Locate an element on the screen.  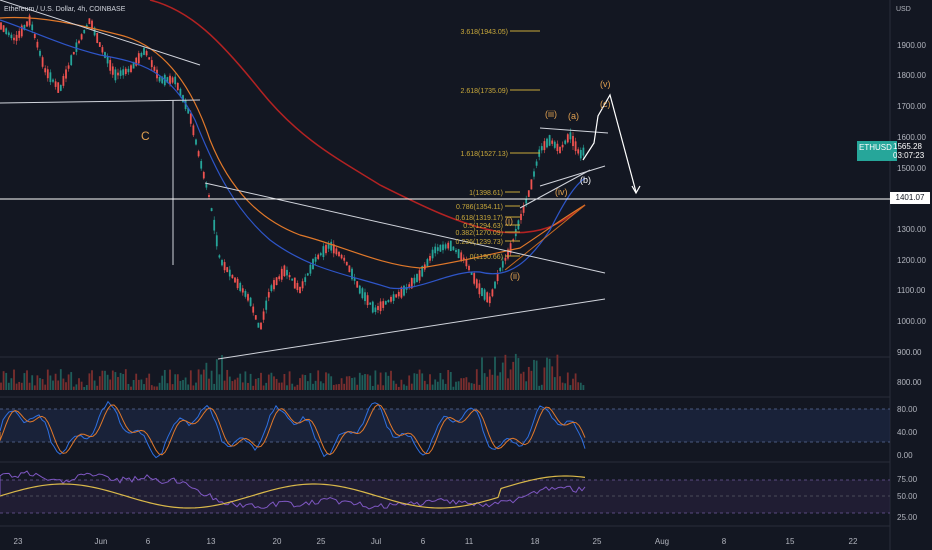
fib-level-label: 0.236(1239.73) is located at coordinates (479, 242).